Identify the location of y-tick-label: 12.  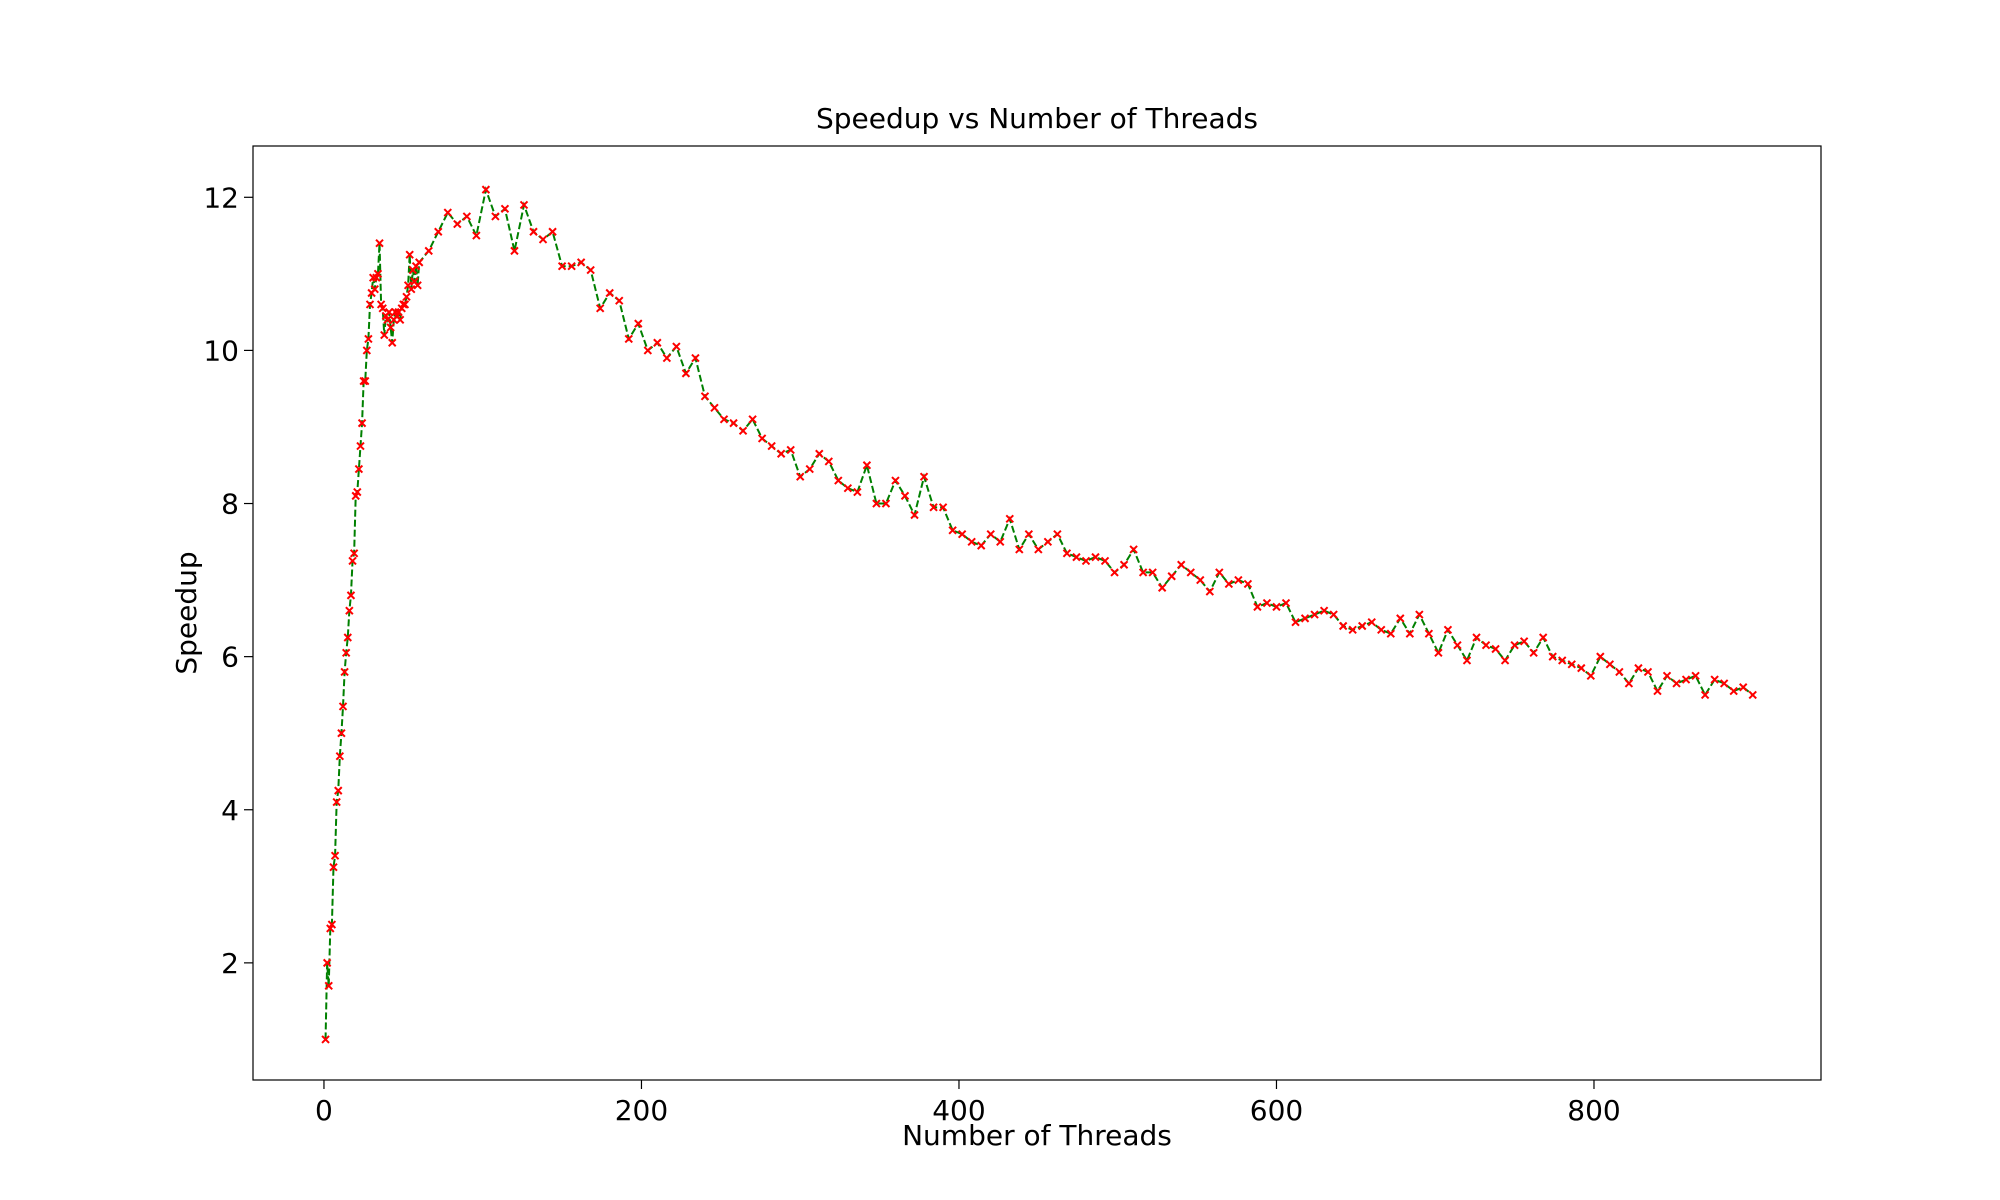
(221, 197).